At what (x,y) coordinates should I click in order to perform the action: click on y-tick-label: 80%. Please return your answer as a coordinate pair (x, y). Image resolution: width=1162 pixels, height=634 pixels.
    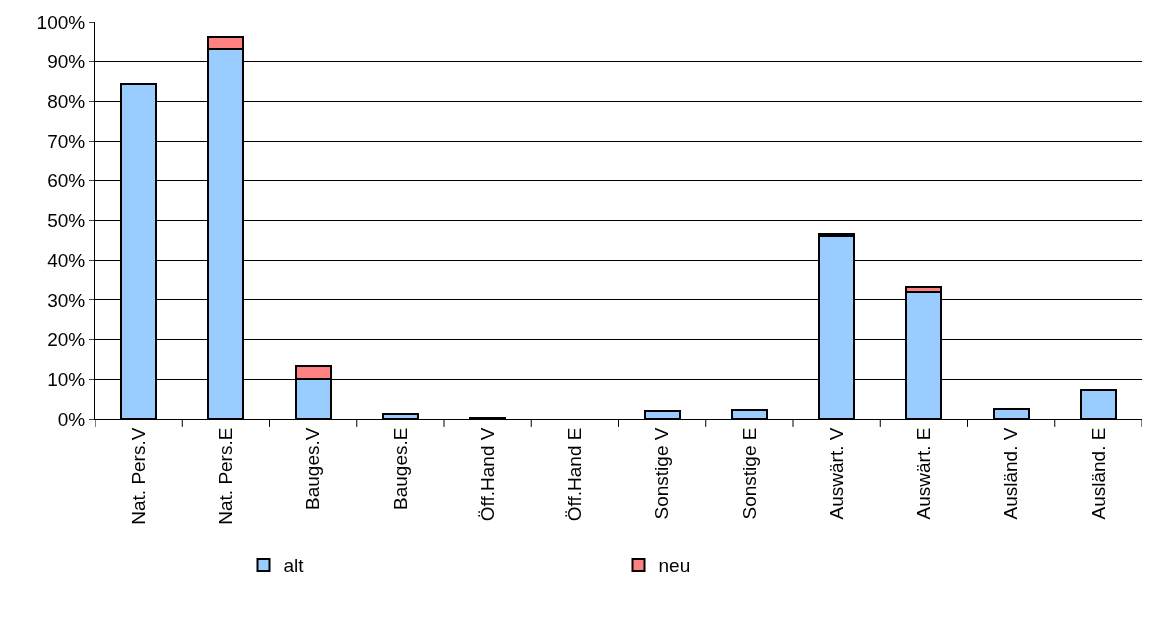
    Looking at the image, I should click on (66, 102).